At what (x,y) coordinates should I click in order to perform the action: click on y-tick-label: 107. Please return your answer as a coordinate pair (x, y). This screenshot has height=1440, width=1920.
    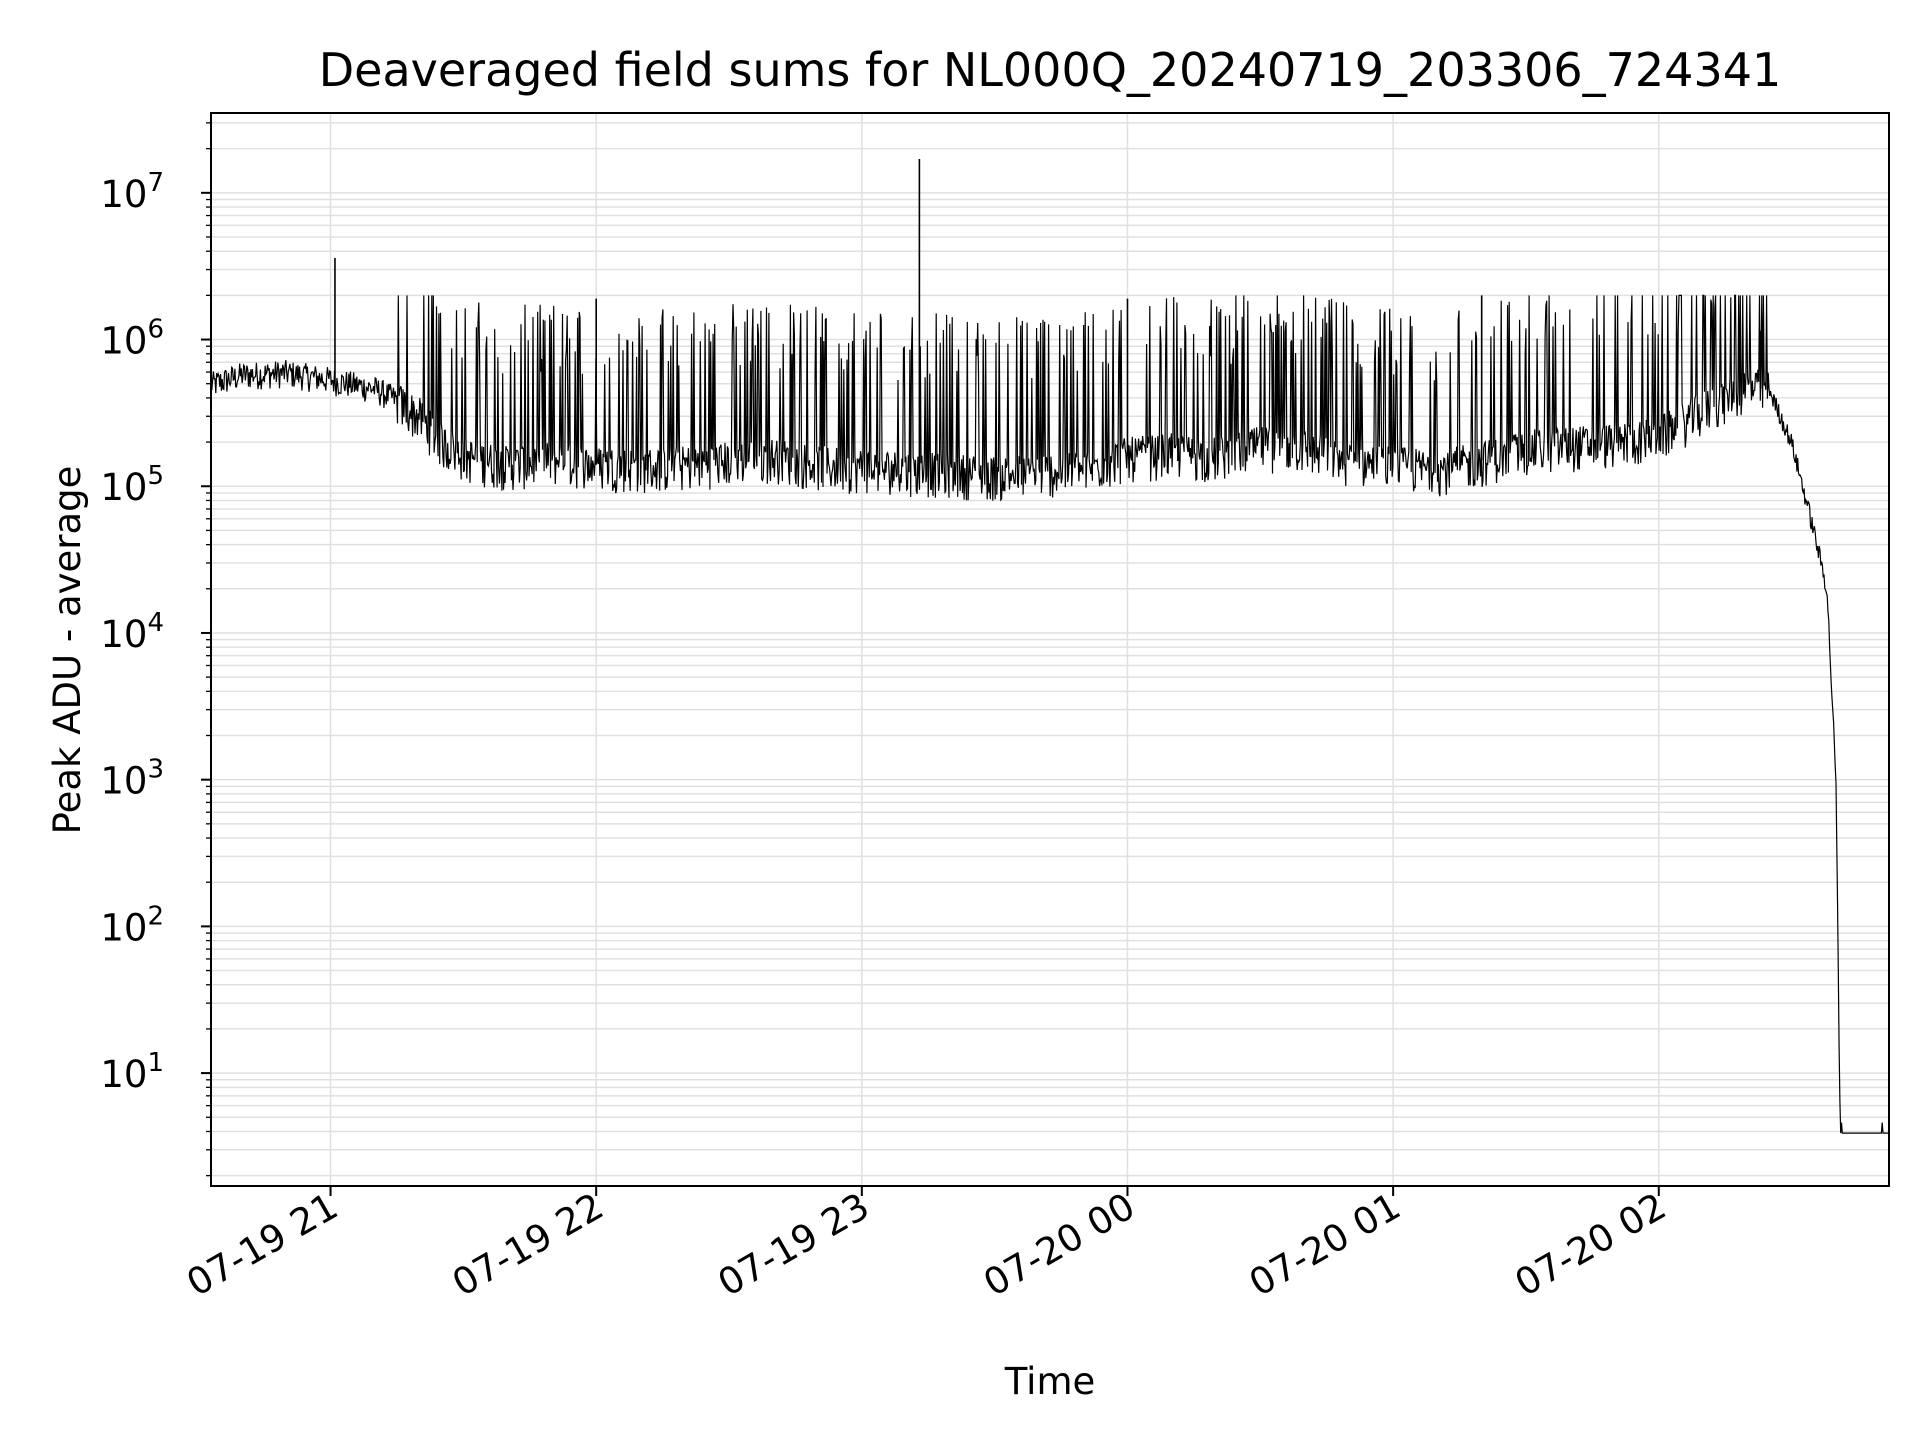
    Looking at the image, I should click on (132, 192).